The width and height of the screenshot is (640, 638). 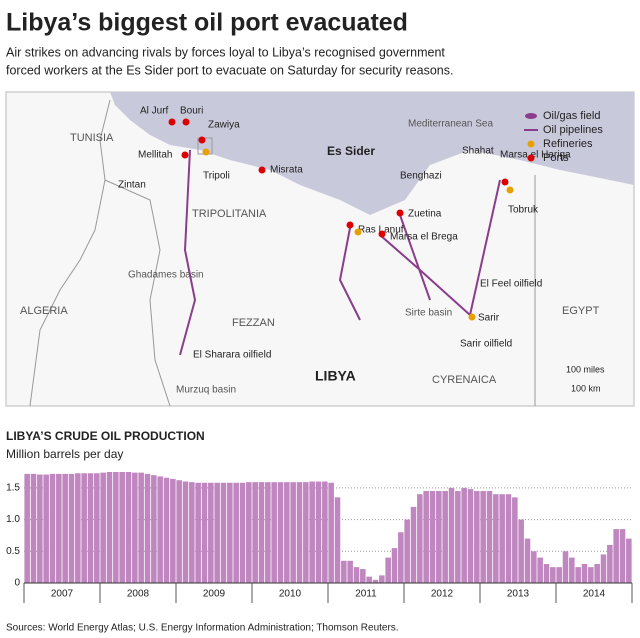 I want to click on map-label: Zintan, so click(x=132, y=185).